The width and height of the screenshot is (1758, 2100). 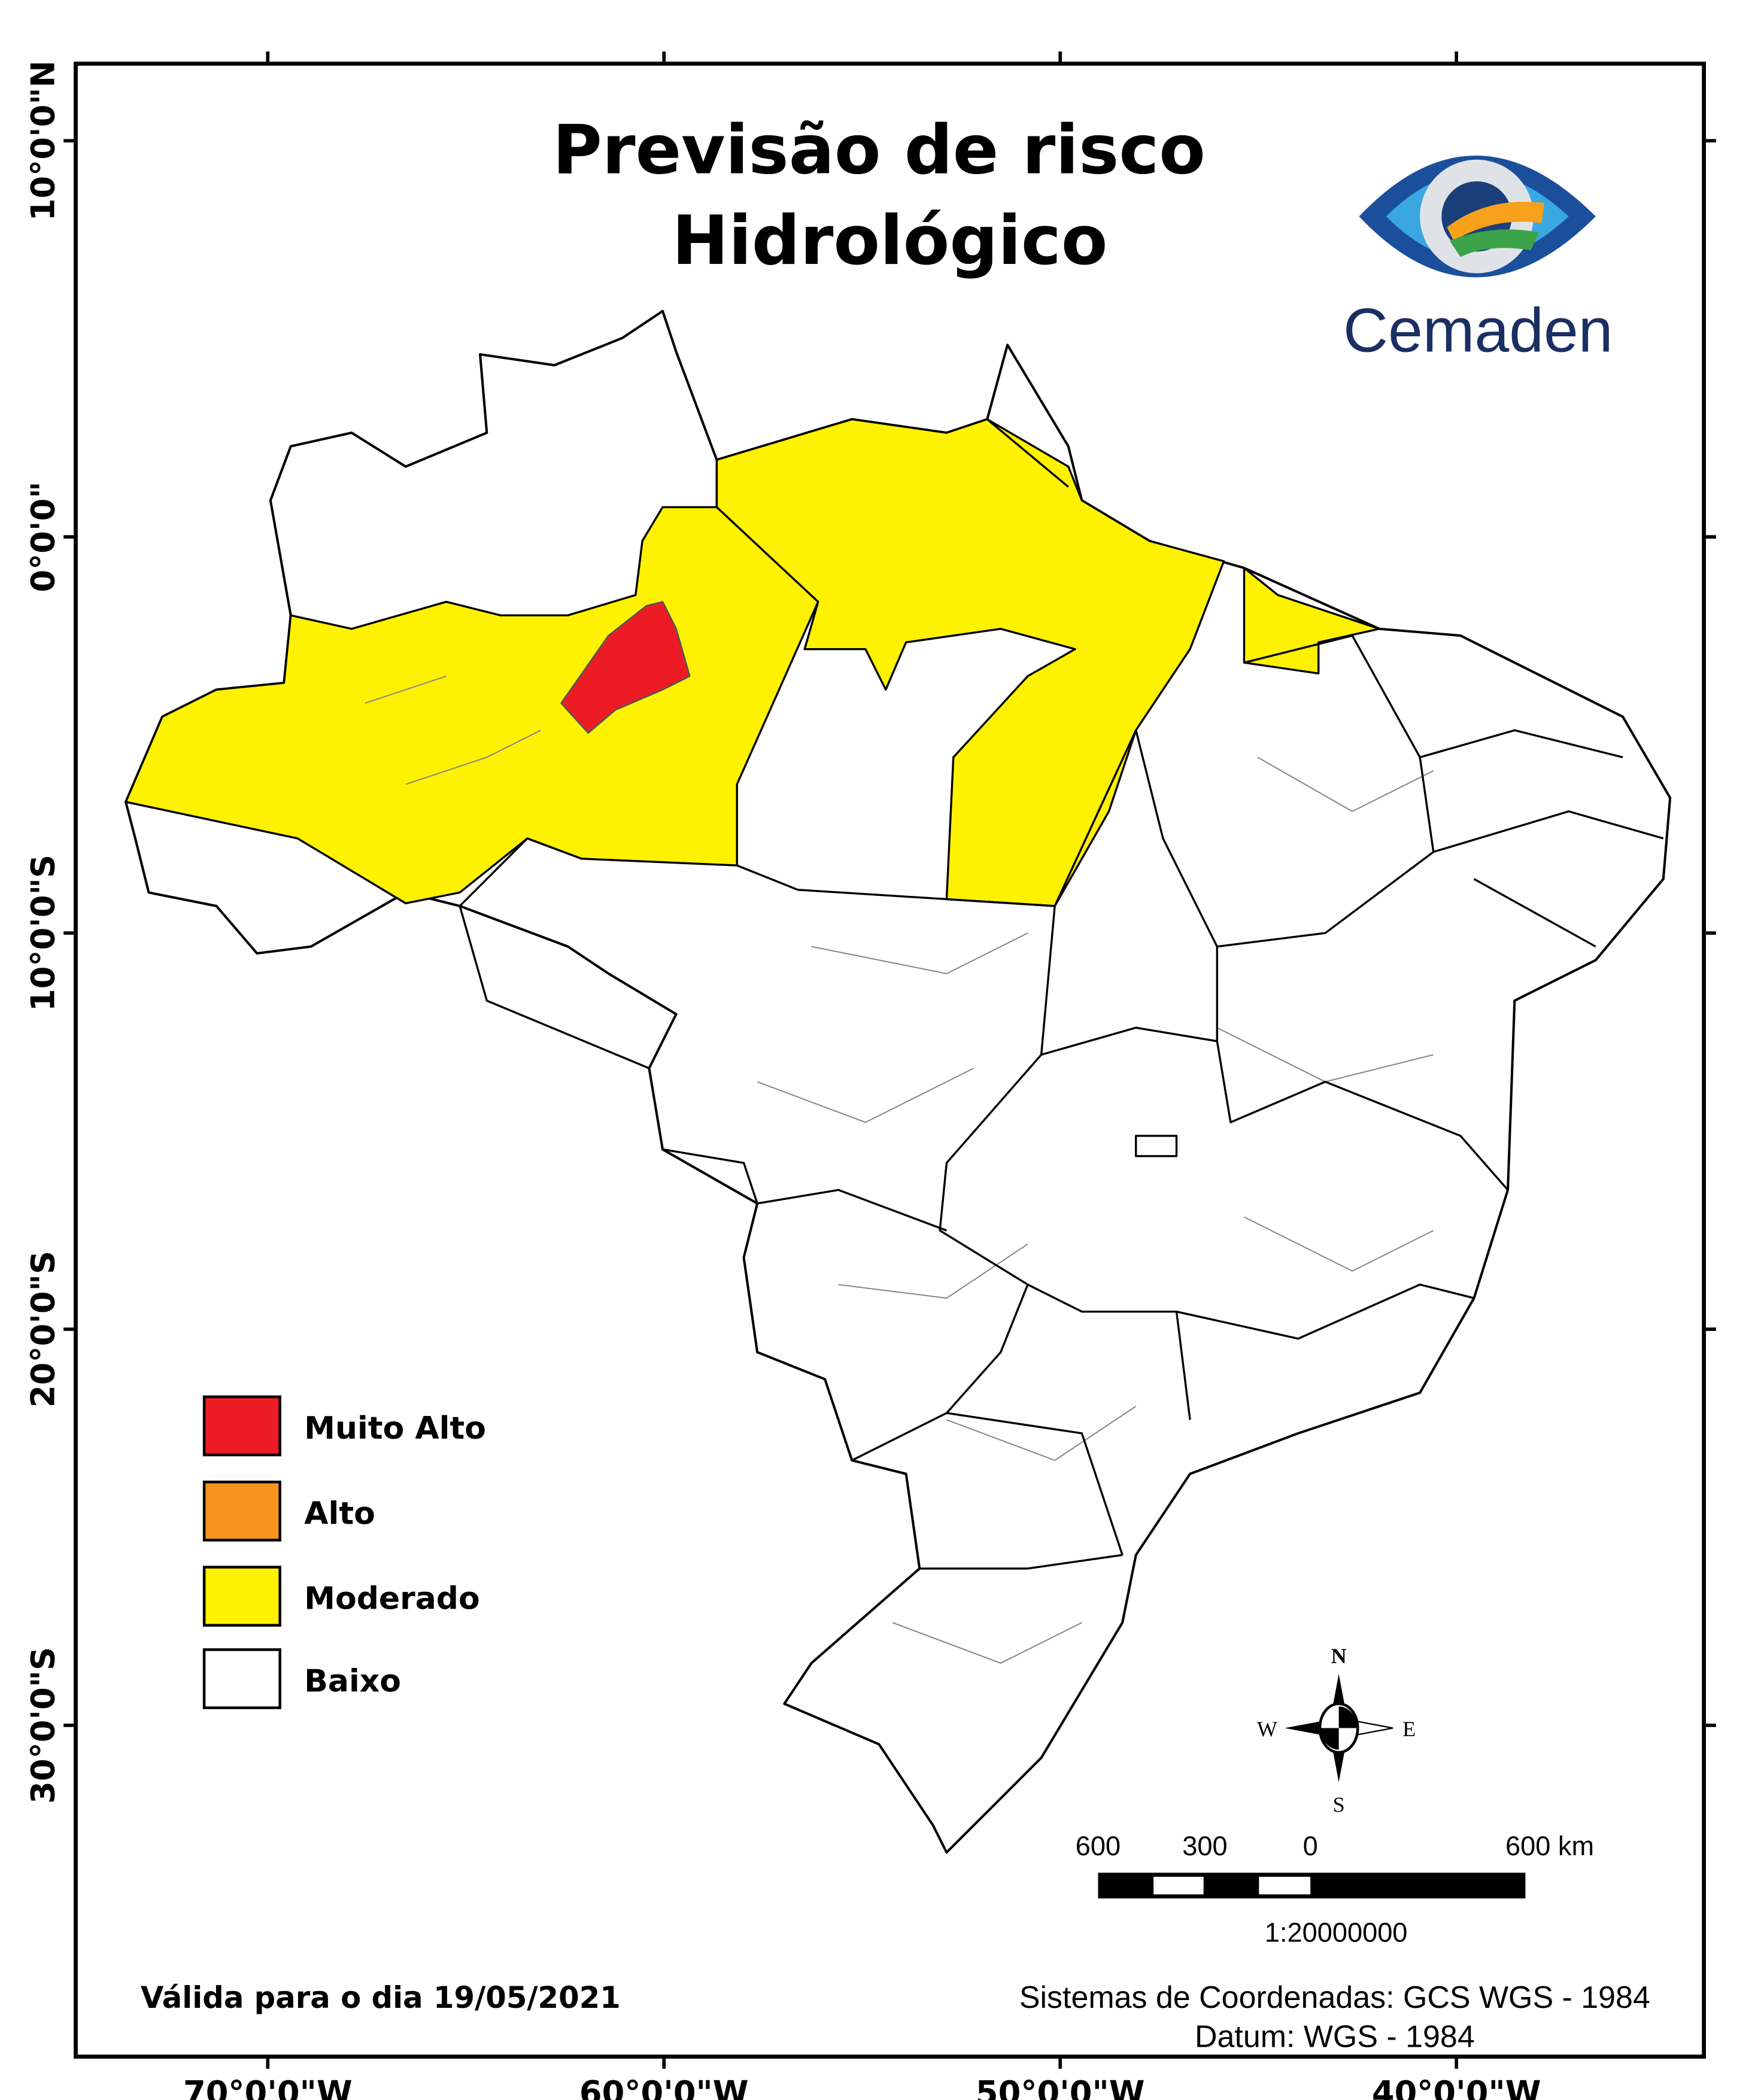 I want to click on title-line2: Hidrológico, so click(x=890, y=240).